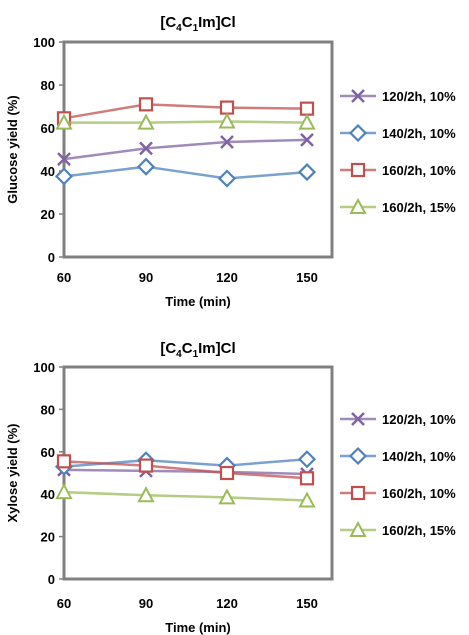 The image size is (469, 635). I want to click on y-axis-label: Glucose yield (%), so click(12, 149).